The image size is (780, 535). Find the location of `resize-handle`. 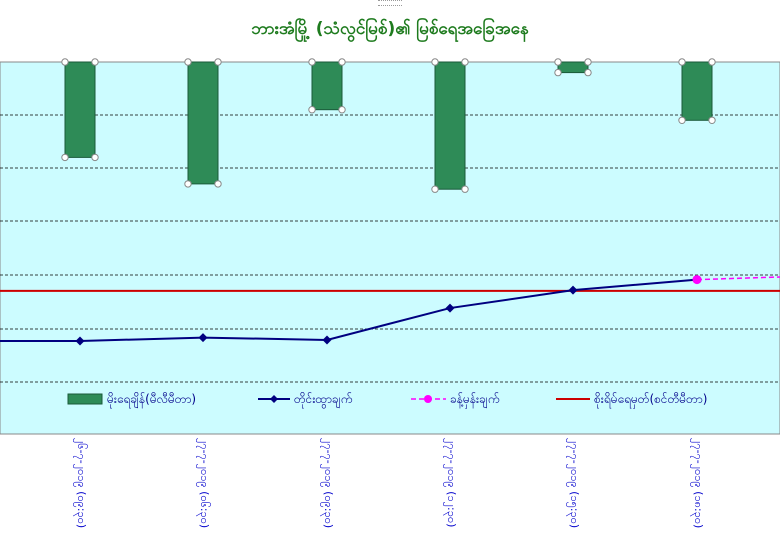

resize-handle is located at coordinates (390, 3).